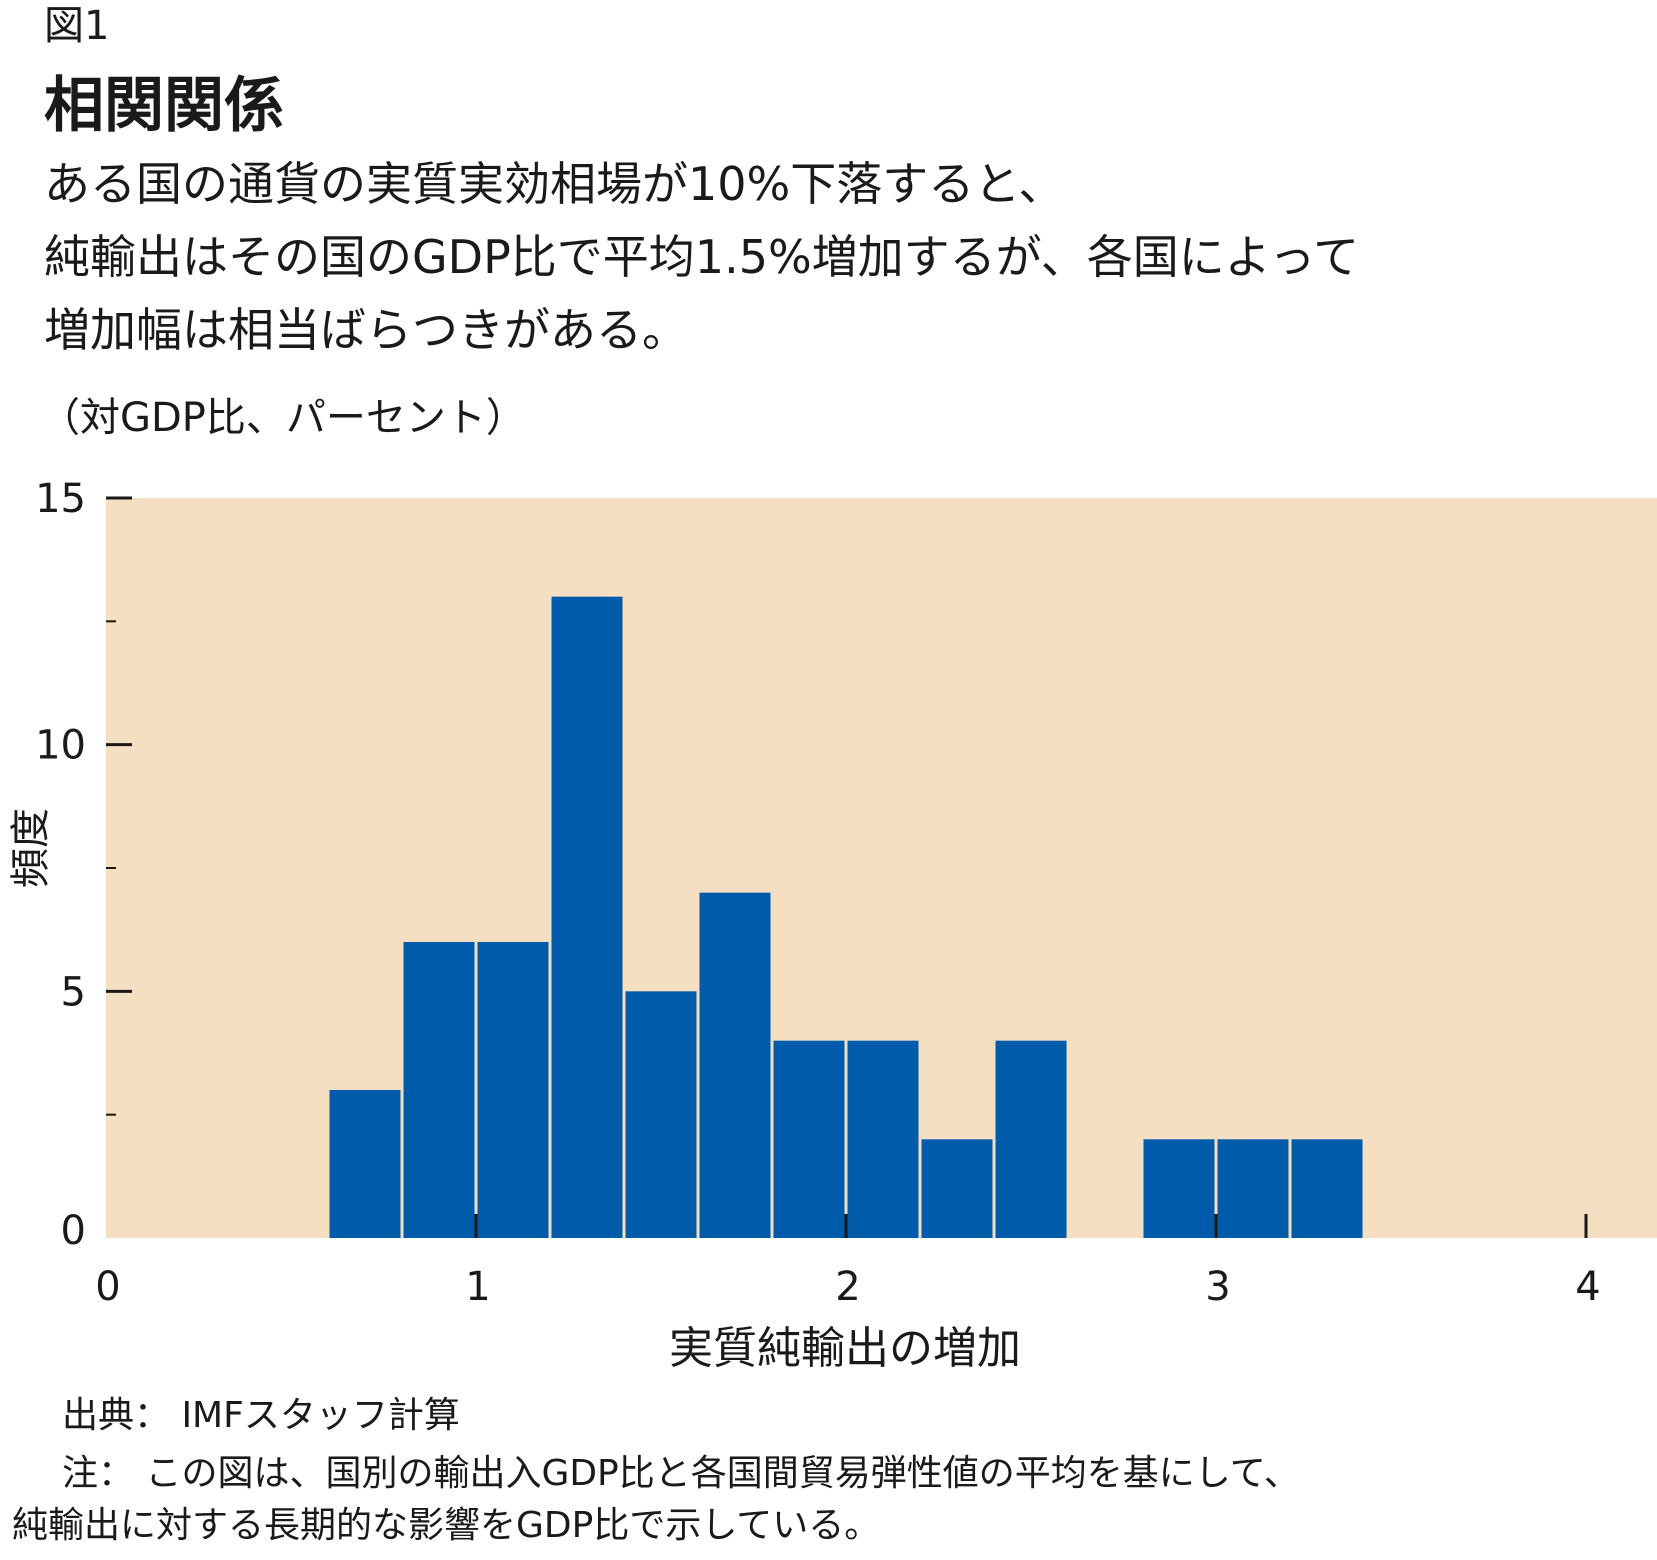  I want to click on x-tick-label: 1, so click(477, 1287).